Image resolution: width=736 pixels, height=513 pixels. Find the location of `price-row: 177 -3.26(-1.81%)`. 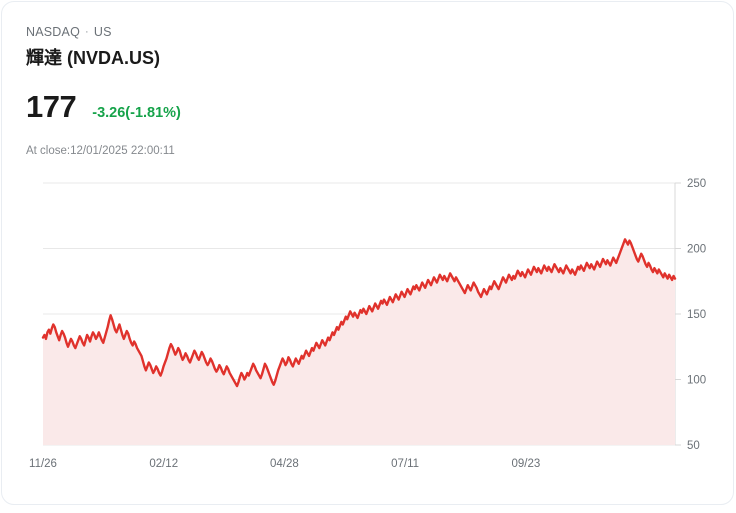

price-row: 177 -3.26(-1.81%) is located at coordinates (103, 107).